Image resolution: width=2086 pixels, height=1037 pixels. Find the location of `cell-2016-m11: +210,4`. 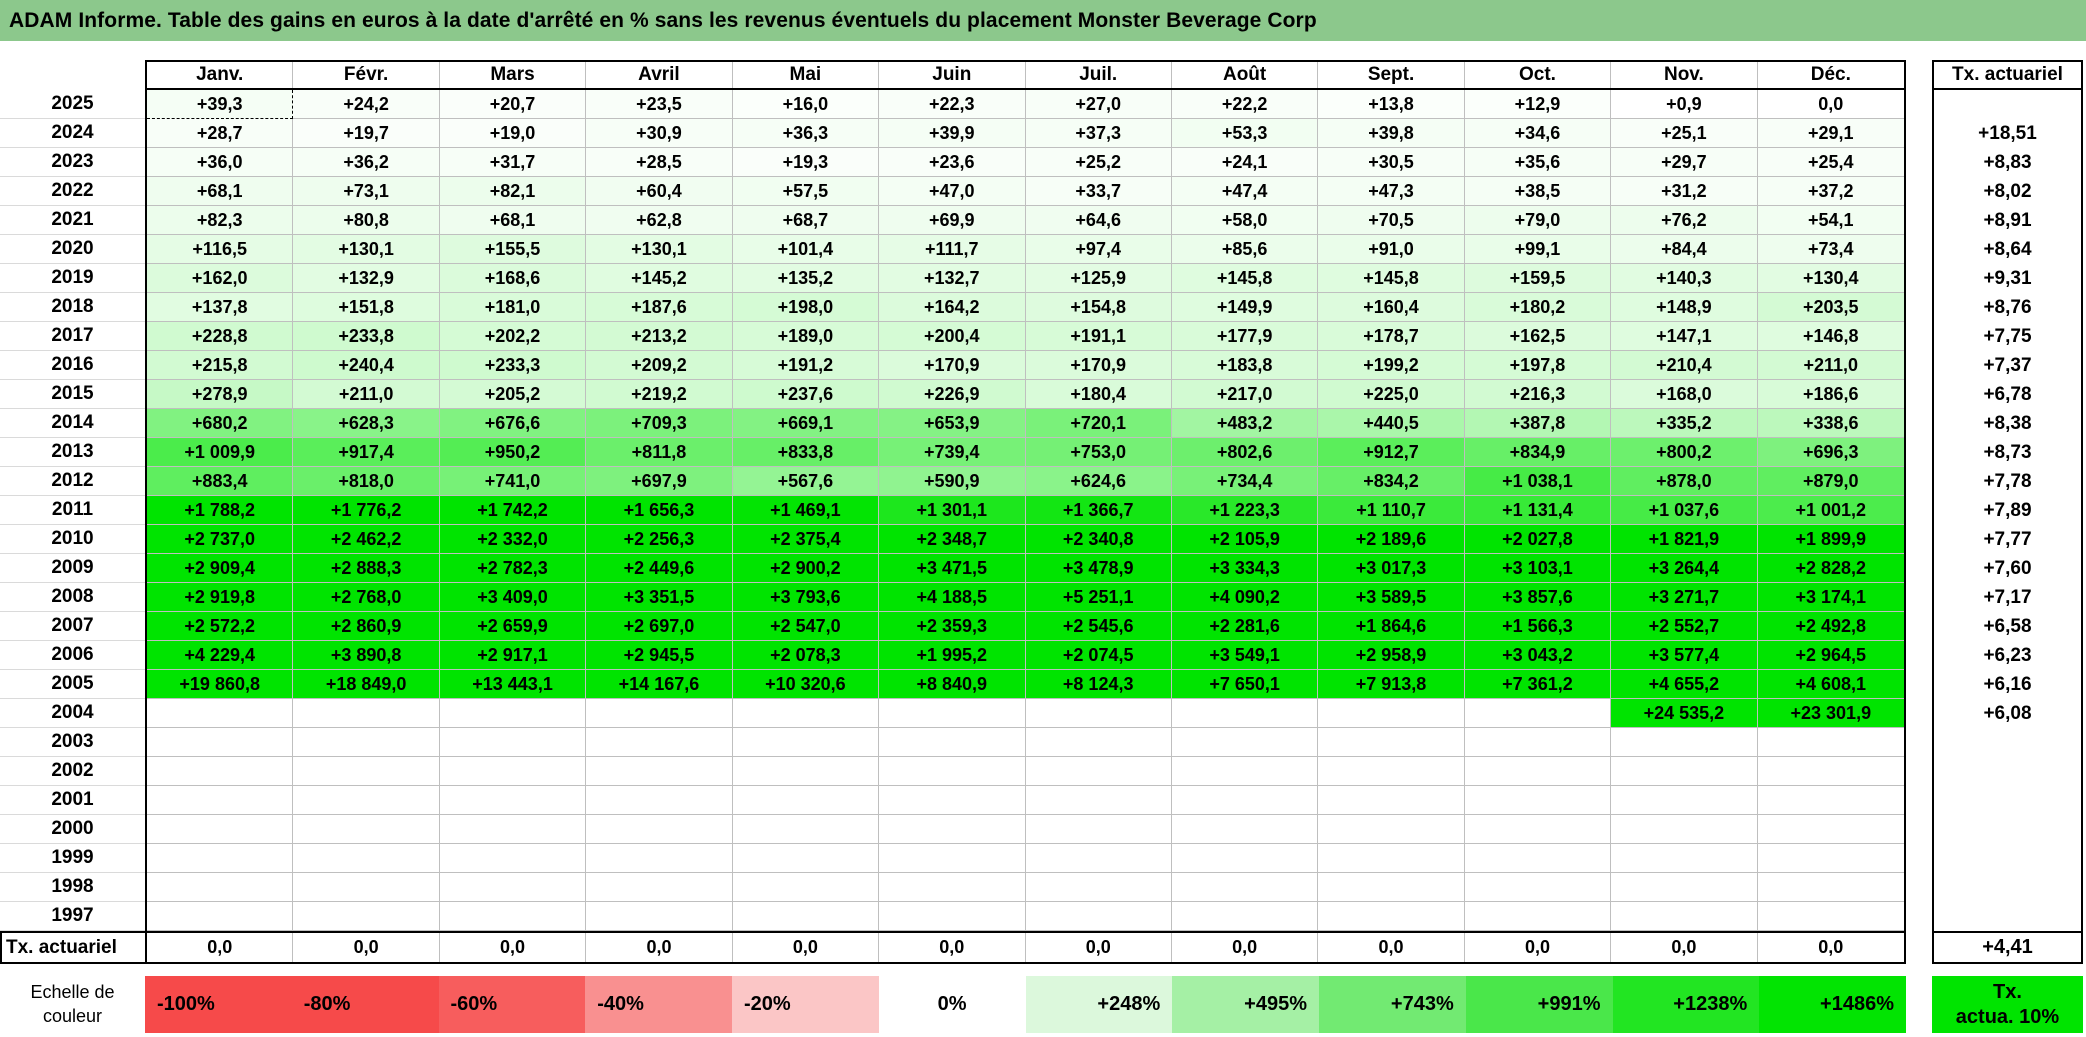

cell-2016-m11: +210,4 is located at coordinates (1684, 365).